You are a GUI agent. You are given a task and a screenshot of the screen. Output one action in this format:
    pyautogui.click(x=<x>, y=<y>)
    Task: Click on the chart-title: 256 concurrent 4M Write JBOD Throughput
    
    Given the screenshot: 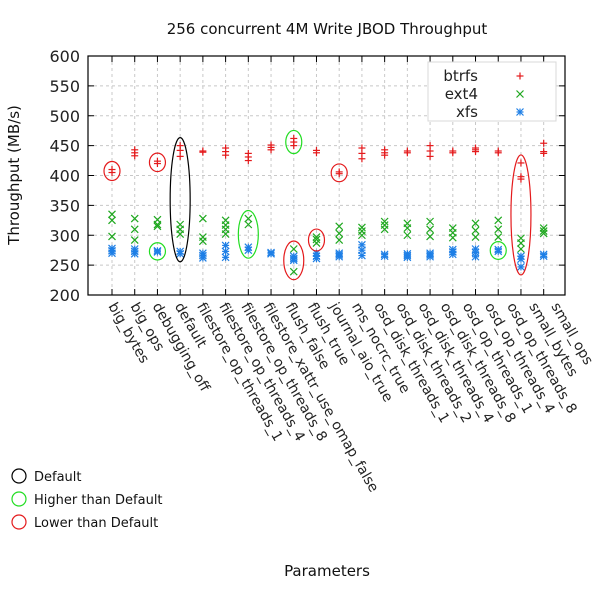 What is the action you would take?
    pyautogui.click(x=327, y=29)
    